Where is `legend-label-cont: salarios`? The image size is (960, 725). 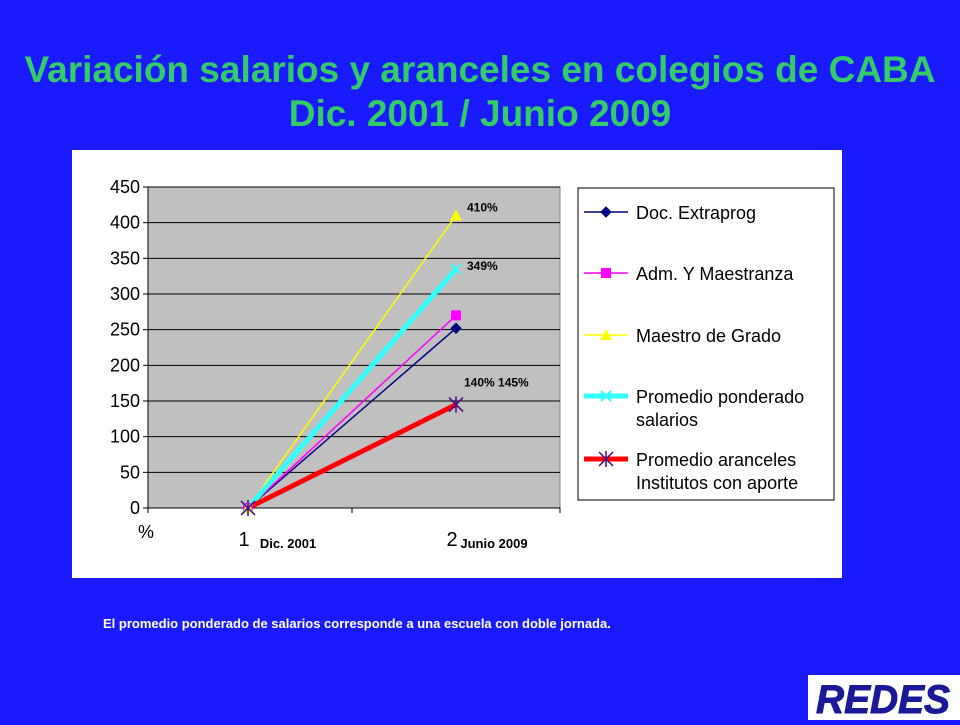
legend-label-cont: salarios is located at coordinates (667, 420).